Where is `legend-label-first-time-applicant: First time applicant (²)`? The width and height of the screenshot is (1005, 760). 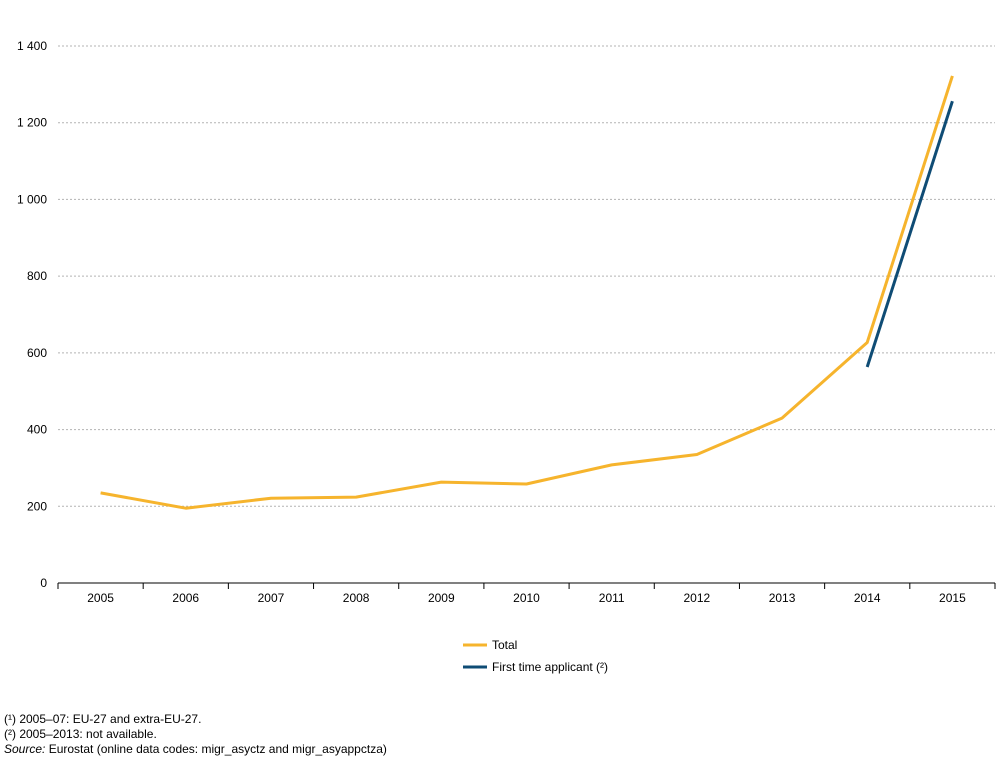
legend-label-first-time-applicant: First time applicant (²) is located at coordinates (550, 667).